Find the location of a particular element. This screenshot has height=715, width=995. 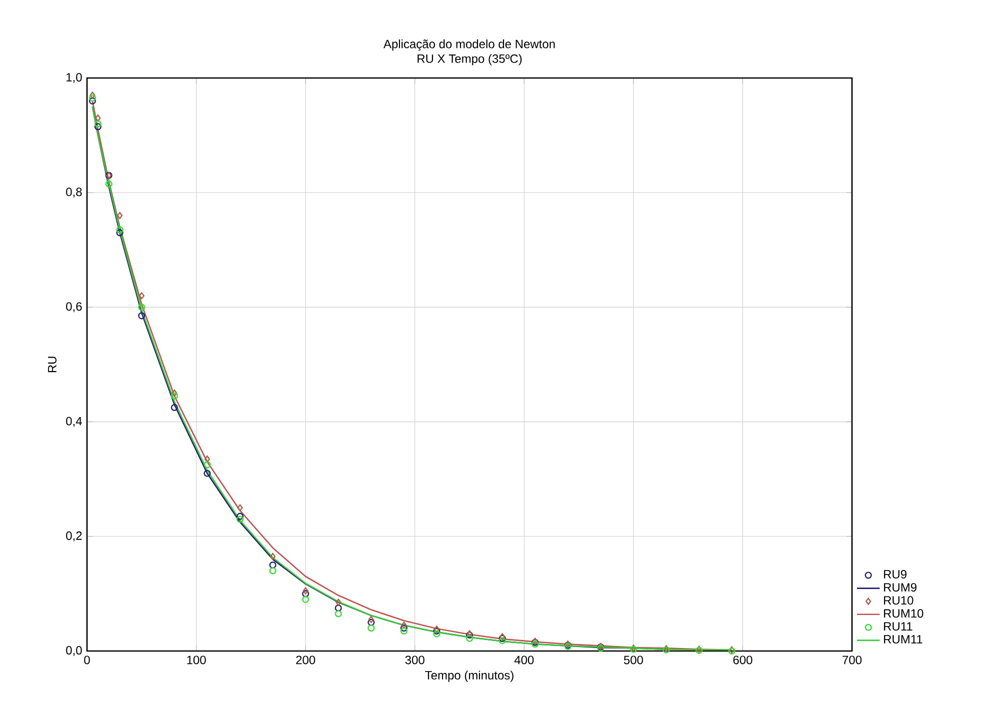

y-tick-label: 0,2 is located at coordinates (74, 536).